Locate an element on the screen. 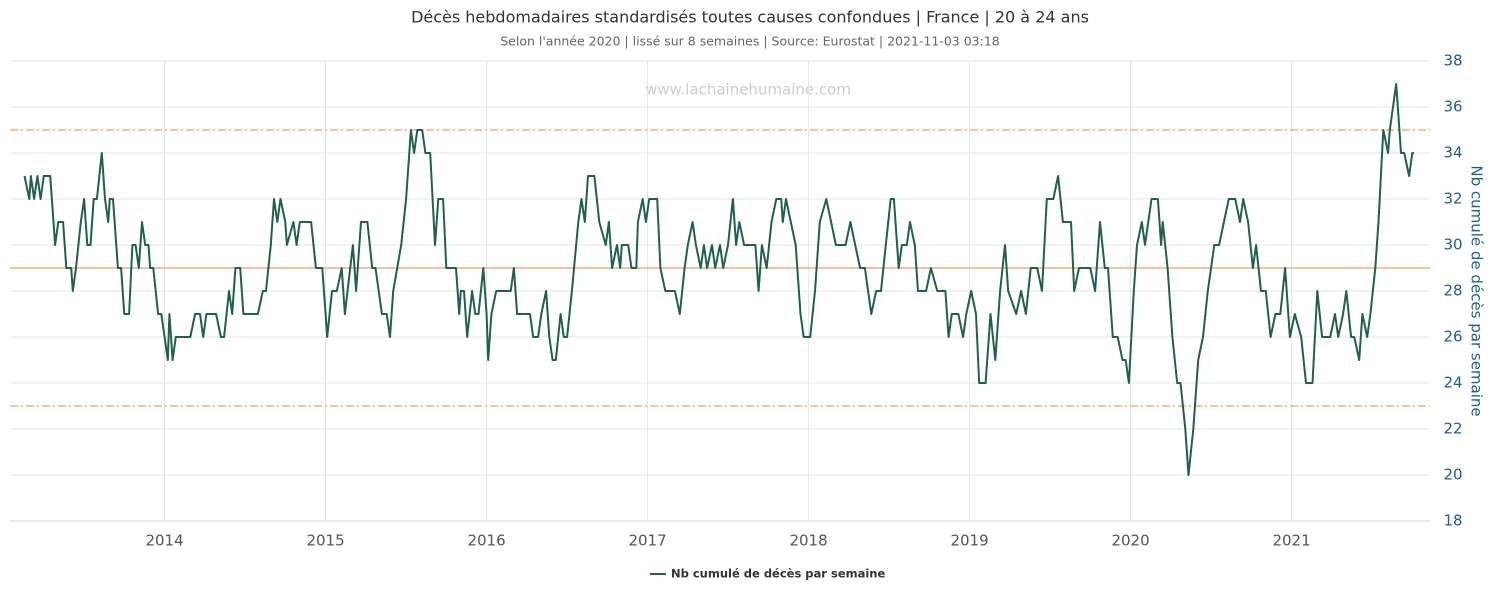 This screenshot has height=604, width=1500. x-tick-label: 2017 is located at coordinates (647, 541).